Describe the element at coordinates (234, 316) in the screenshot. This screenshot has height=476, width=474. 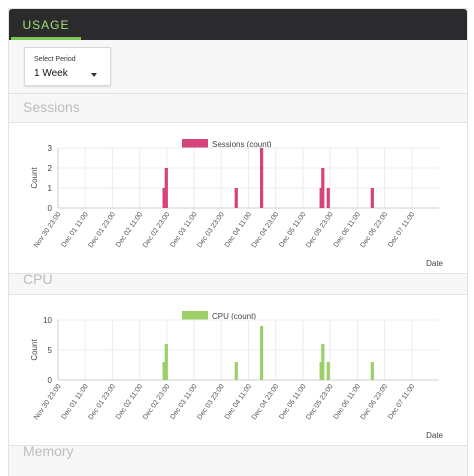
I see `legend-label: CPU (count)` at that location.